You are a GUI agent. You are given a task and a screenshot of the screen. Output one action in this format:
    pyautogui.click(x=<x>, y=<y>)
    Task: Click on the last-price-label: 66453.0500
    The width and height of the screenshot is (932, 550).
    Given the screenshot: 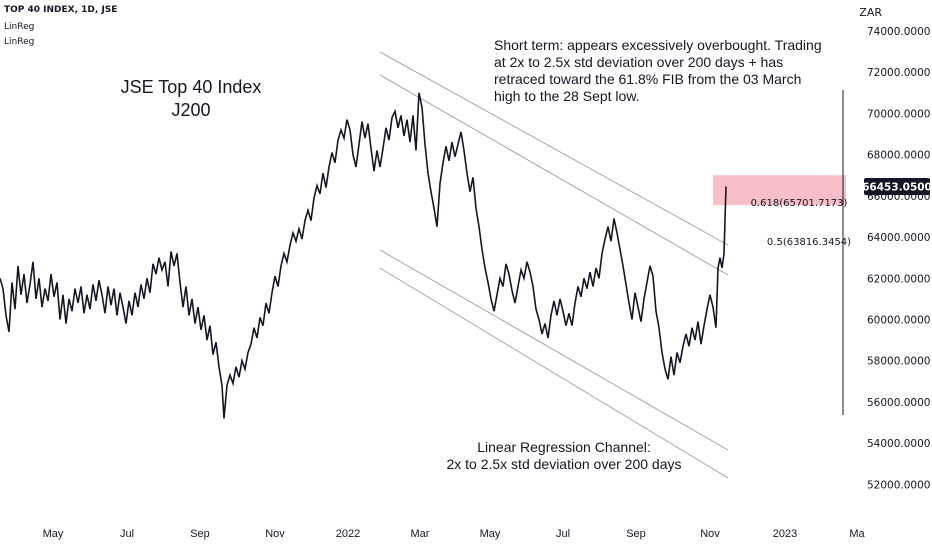 What is the action you would take?
    pyautogui.click(x=897, y=187)
    